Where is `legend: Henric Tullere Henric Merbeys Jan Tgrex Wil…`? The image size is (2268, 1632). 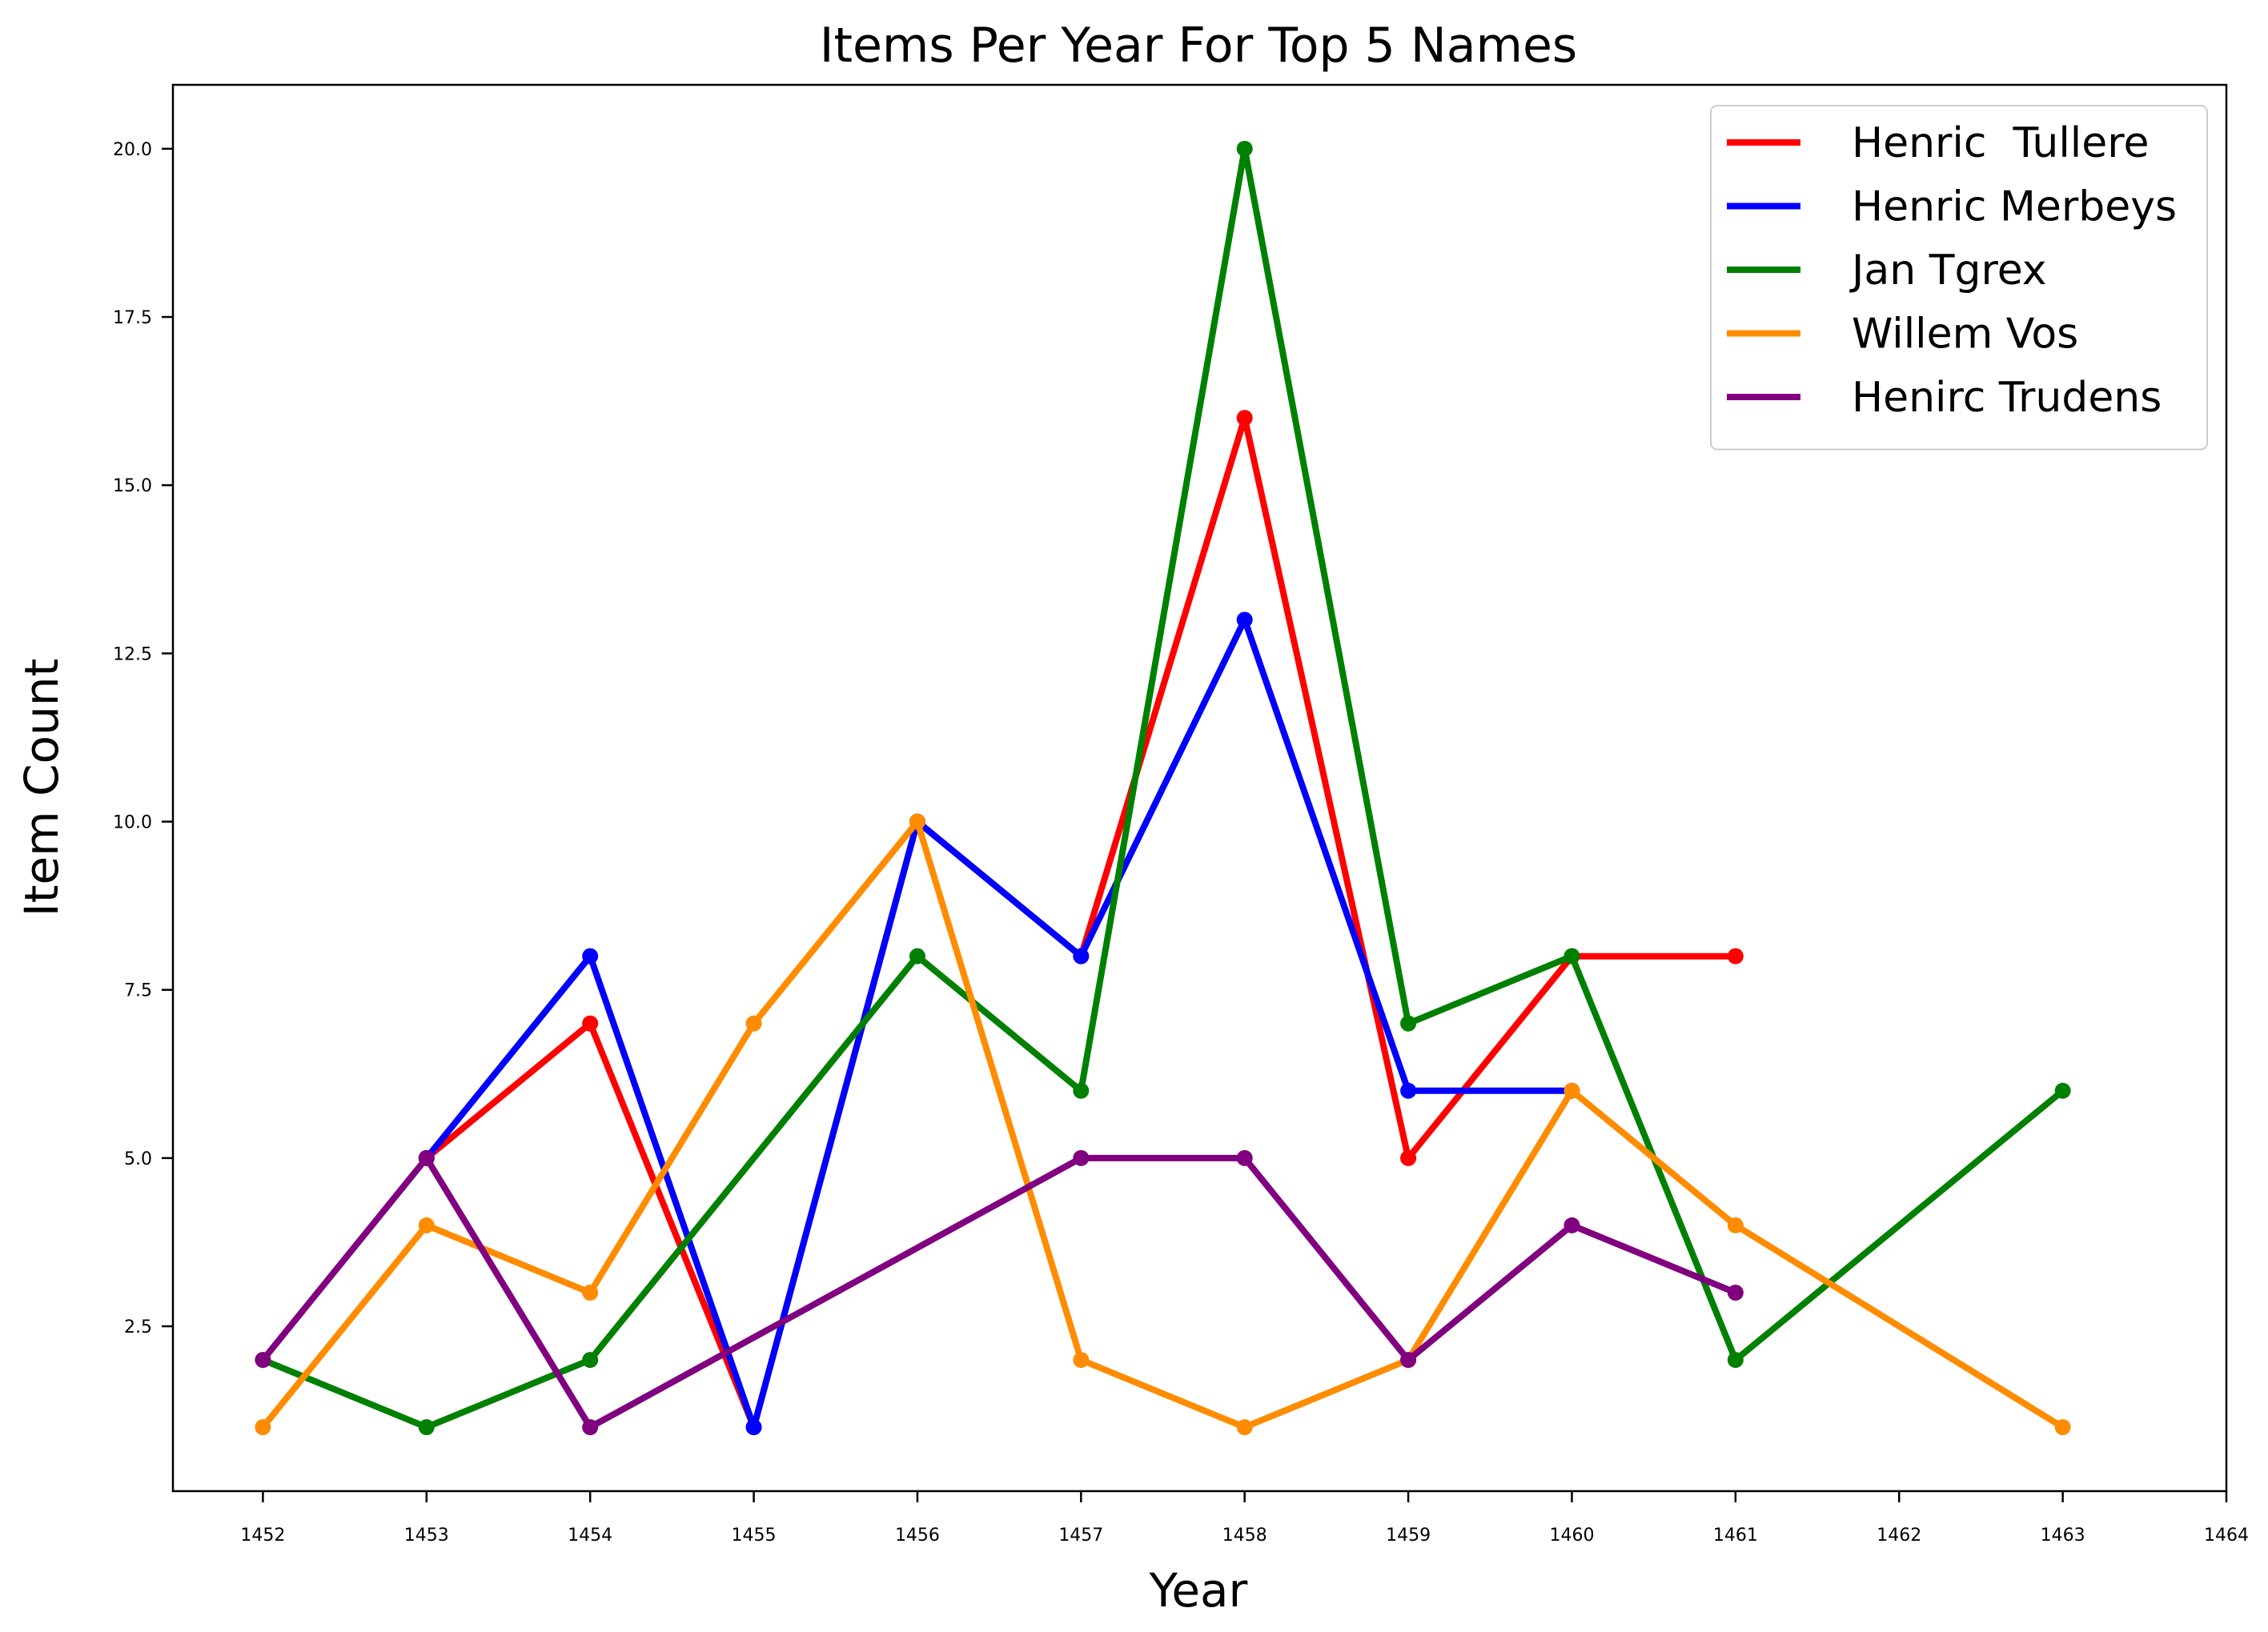
legend: Henric Tullere Henric Merbeys Jan Tgrex Wil… is located at coordinates (1959, 278).